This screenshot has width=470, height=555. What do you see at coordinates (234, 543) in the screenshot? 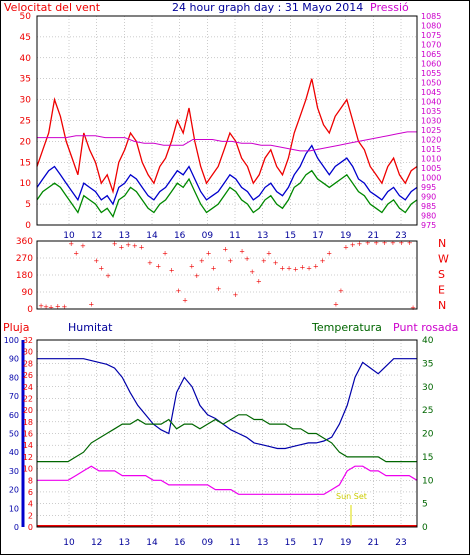
I see `climate-chart-x-axis: 10 12 13 14 16 09 11 13 15 17 19 21 23` at bounding box center [234, 543].